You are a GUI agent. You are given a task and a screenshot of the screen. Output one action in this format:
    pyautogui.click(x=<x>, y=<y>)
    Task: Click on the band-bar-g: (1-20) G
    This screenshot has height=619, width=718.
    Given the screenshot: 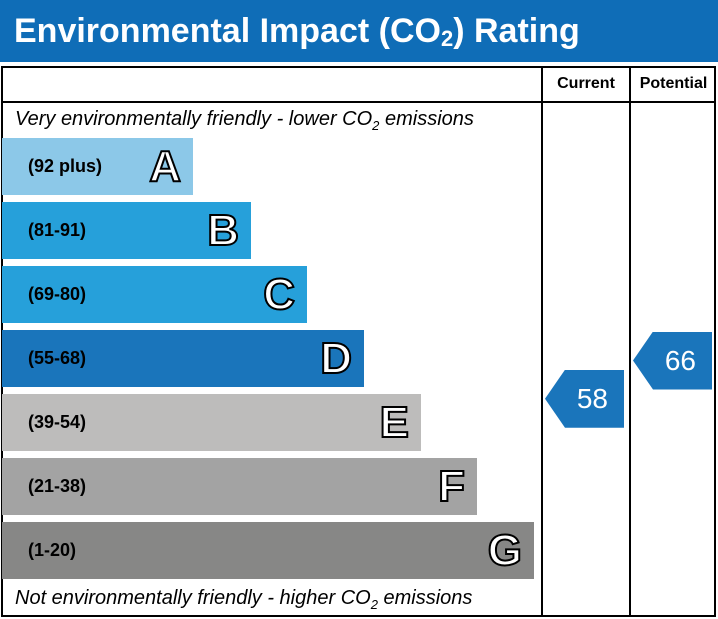 What is the action you would take?
    pyautogui.click(x=268, y=550)
    